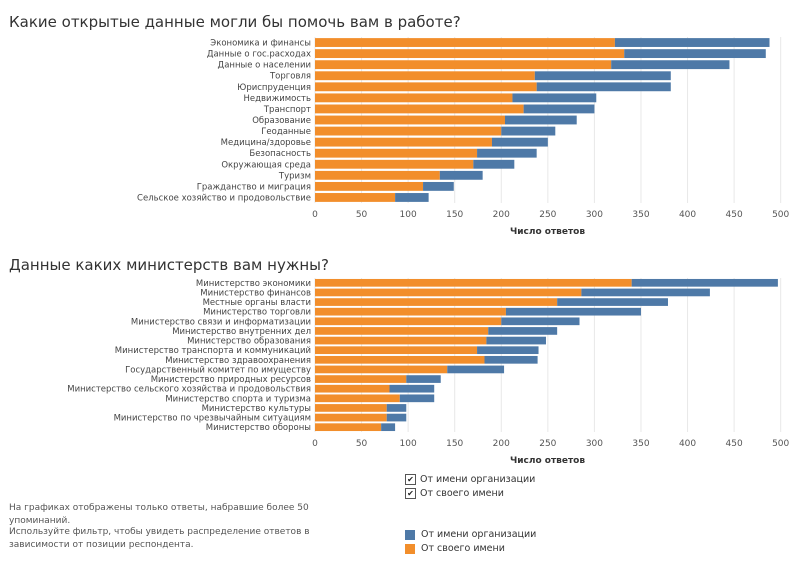 This screenshot has height=580, width=800. Describe the element at coordinates (258, 428) in the screenshot. I see `category-label: Министерство обороны` at that location.